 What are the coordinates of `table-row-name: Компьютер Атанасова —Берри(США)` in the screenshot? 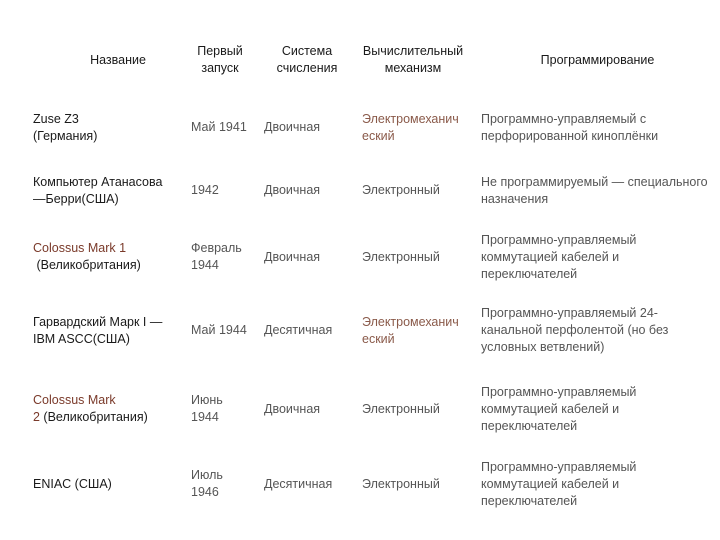 It's located at (110, 191).